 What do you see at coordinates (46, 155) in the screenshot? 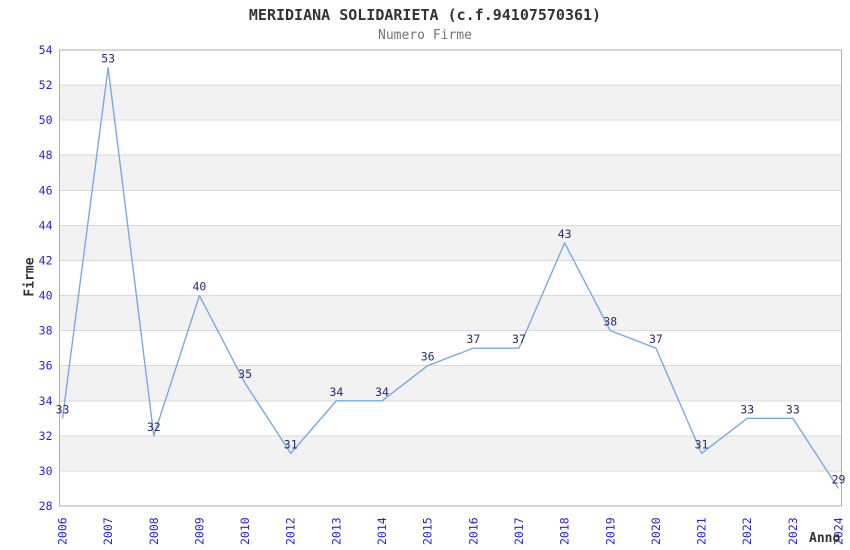
I see `y-tick-label: 48` at bounding box center [46, 155].